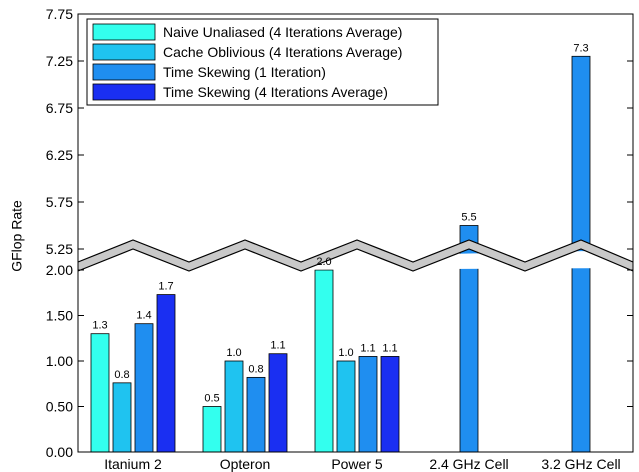  Describe the element at coordinates (59, 14) in the screenshot. I see `y-tick-label: 7.75` at that location.